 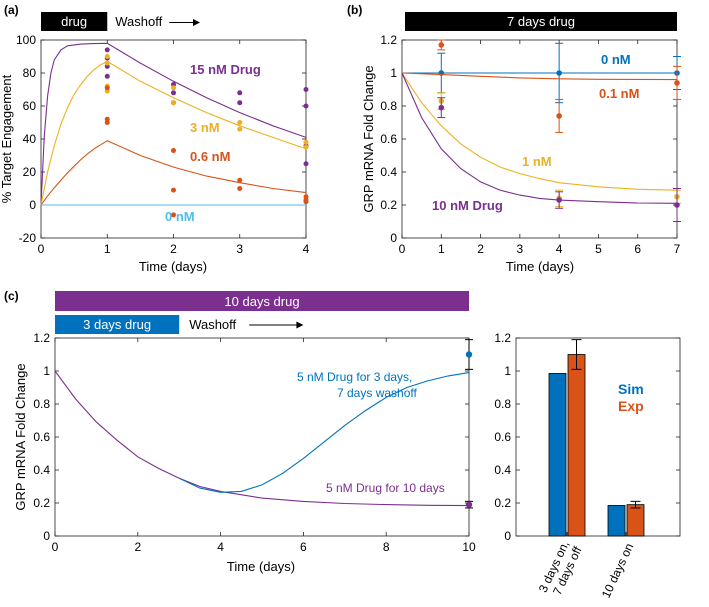 I want to click on panel-b-title-bar-label: 7 days drug, so click(x=541, y=21).